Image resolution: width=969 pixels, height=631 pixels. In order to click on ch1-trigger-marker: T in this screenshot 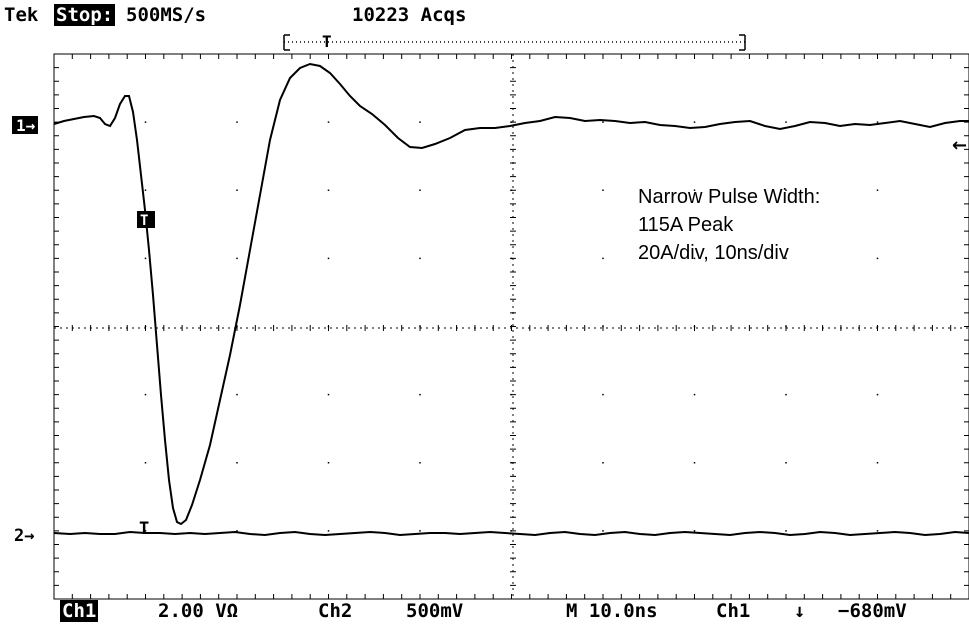, I will do `click(146, 220)`.